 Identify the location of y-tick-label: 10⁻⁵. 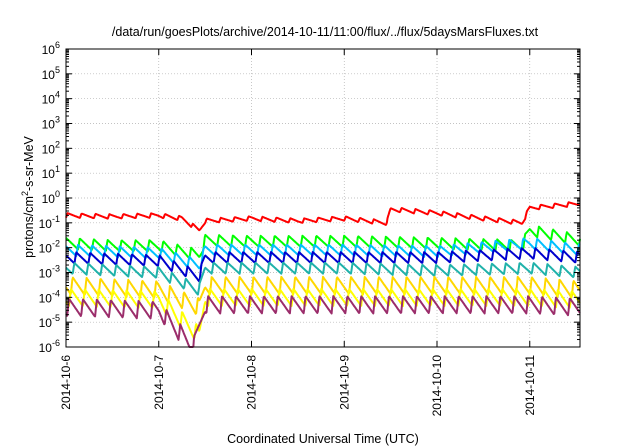
(49, 321).